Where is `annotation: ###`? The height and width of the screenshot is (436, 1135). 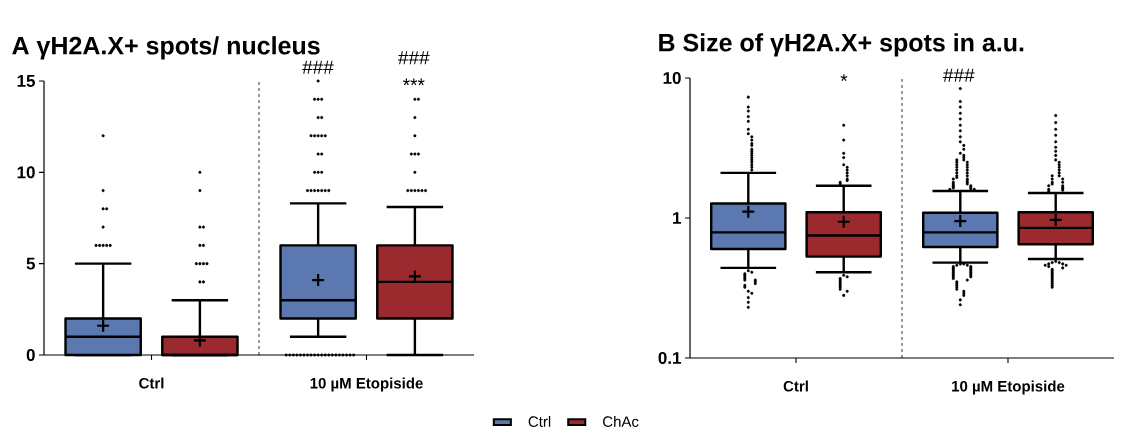
annotation: ### is located at coordinates (959, 75).